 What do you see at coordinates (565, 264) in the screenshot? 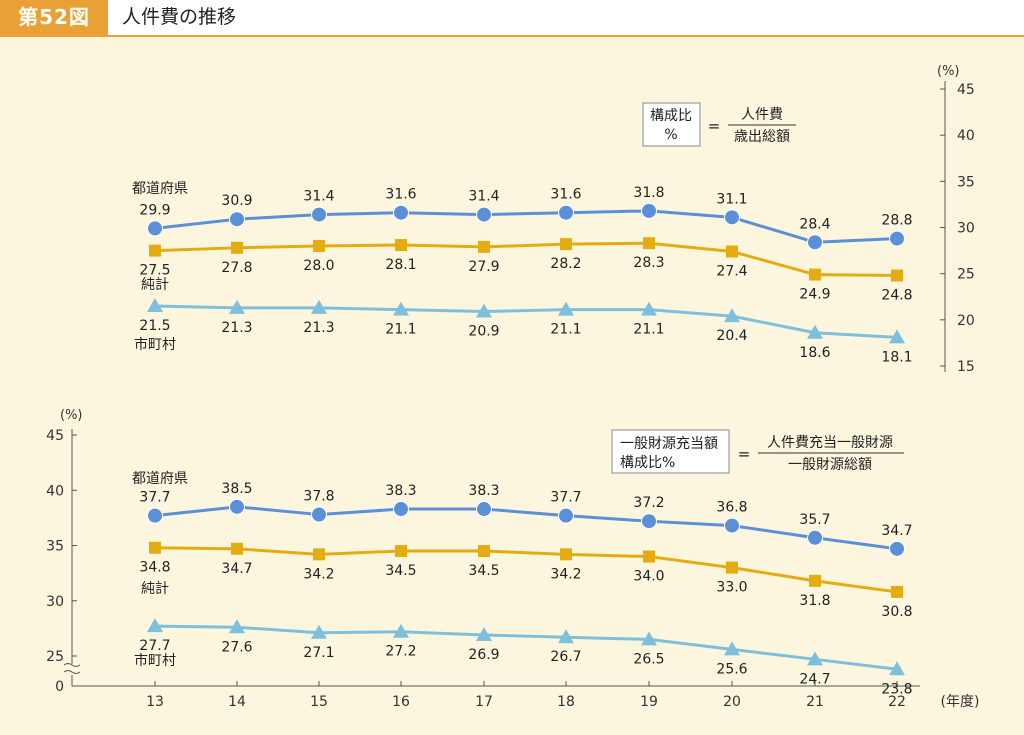
I see `data-label: 28.2` at bounding box center [565, 264].